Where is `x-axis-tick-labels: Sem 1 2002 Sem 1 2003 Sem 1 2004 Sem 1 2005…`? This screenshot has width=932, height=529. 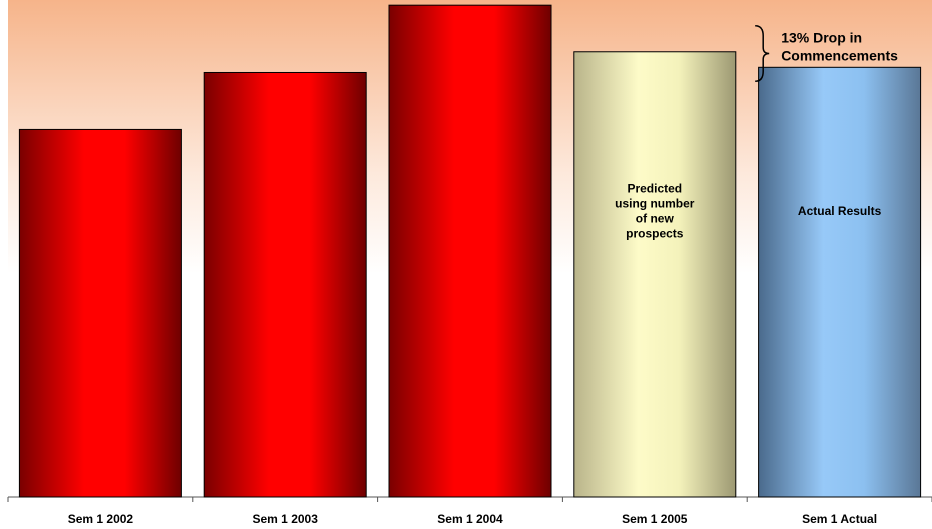 x-axis-tick-labels: Sem 1 2002 Sem 1 2003 Sem 1 2004 Sem 1 2005… is located at coordinates (472, 519).